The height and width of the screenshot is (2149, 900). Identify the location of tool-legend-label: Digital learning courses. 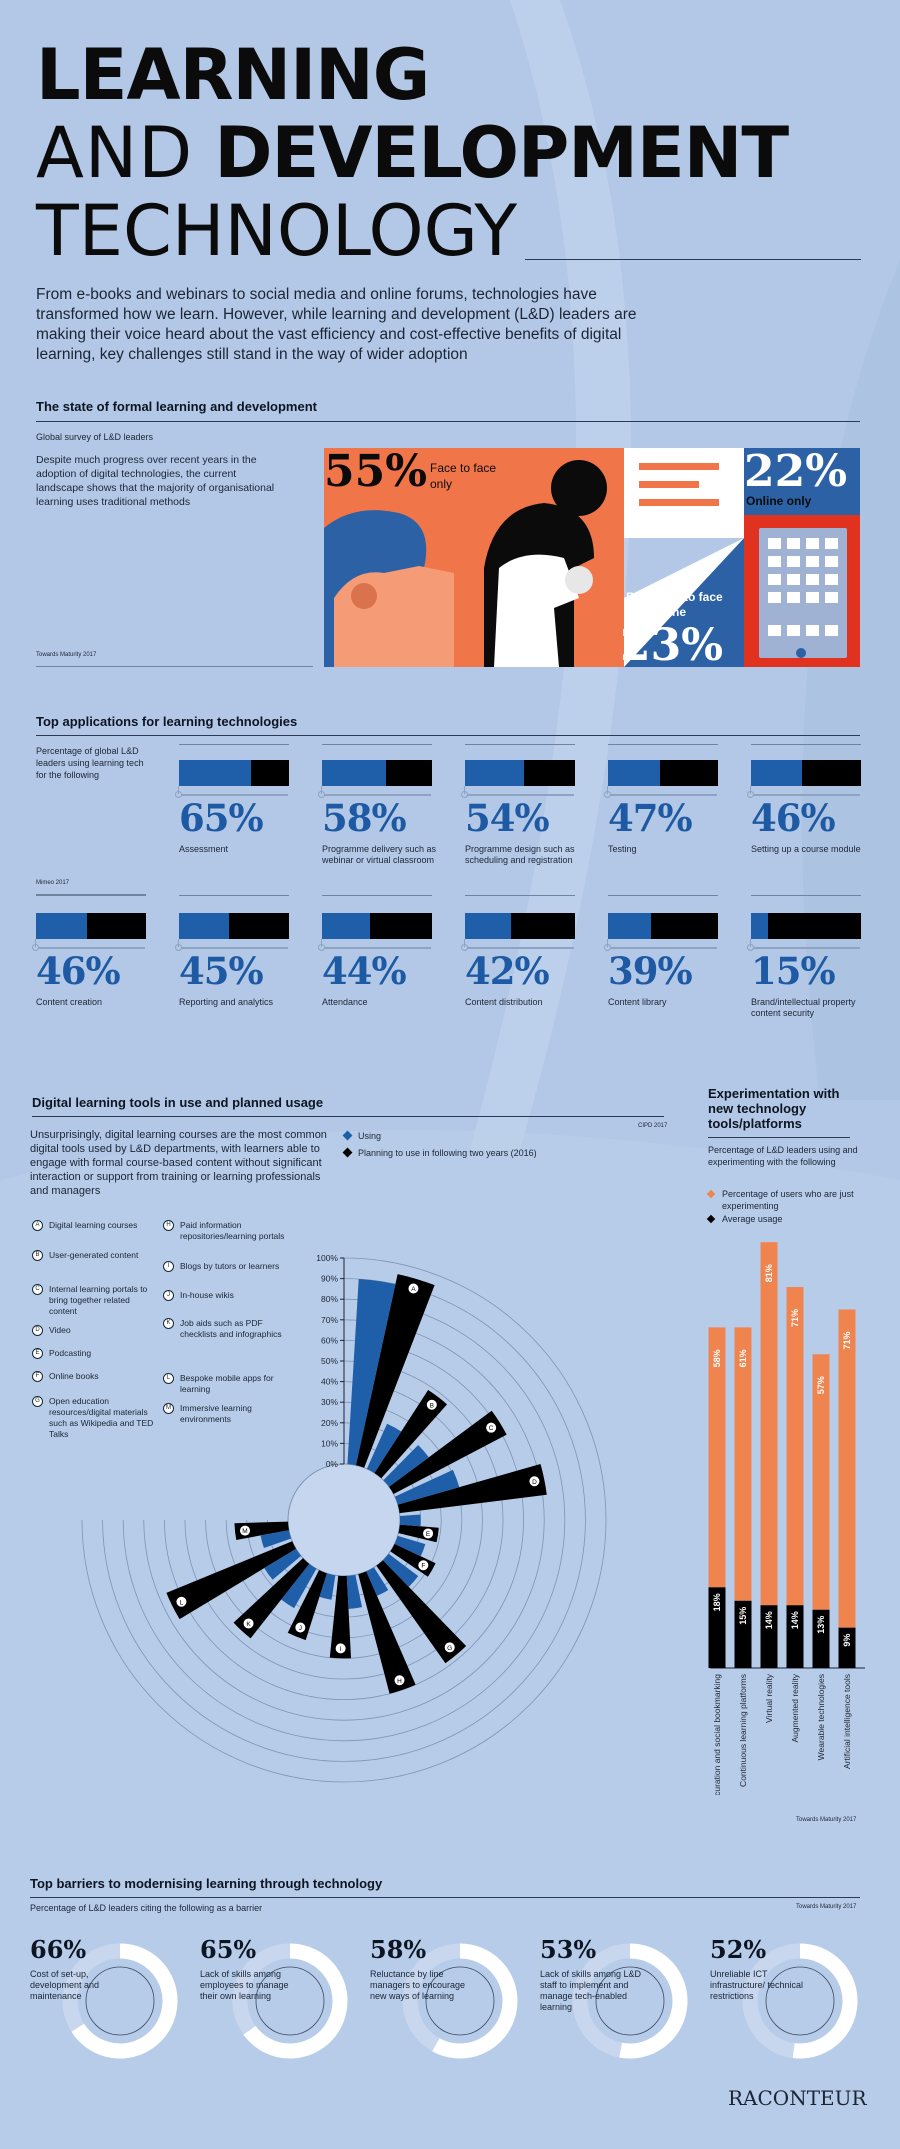
(93, 1225).